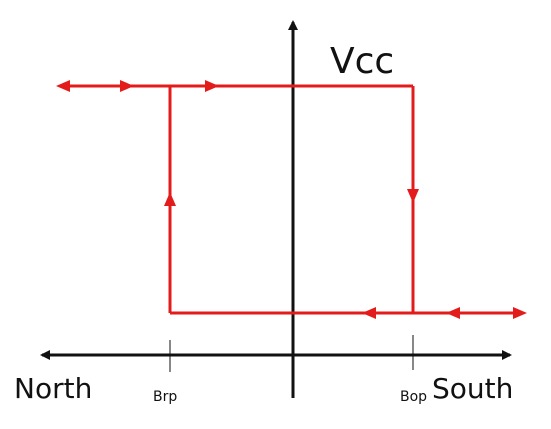  Describe the element at coordinates (472, 388) in the screenshot. I see `south-label: South` at that location.